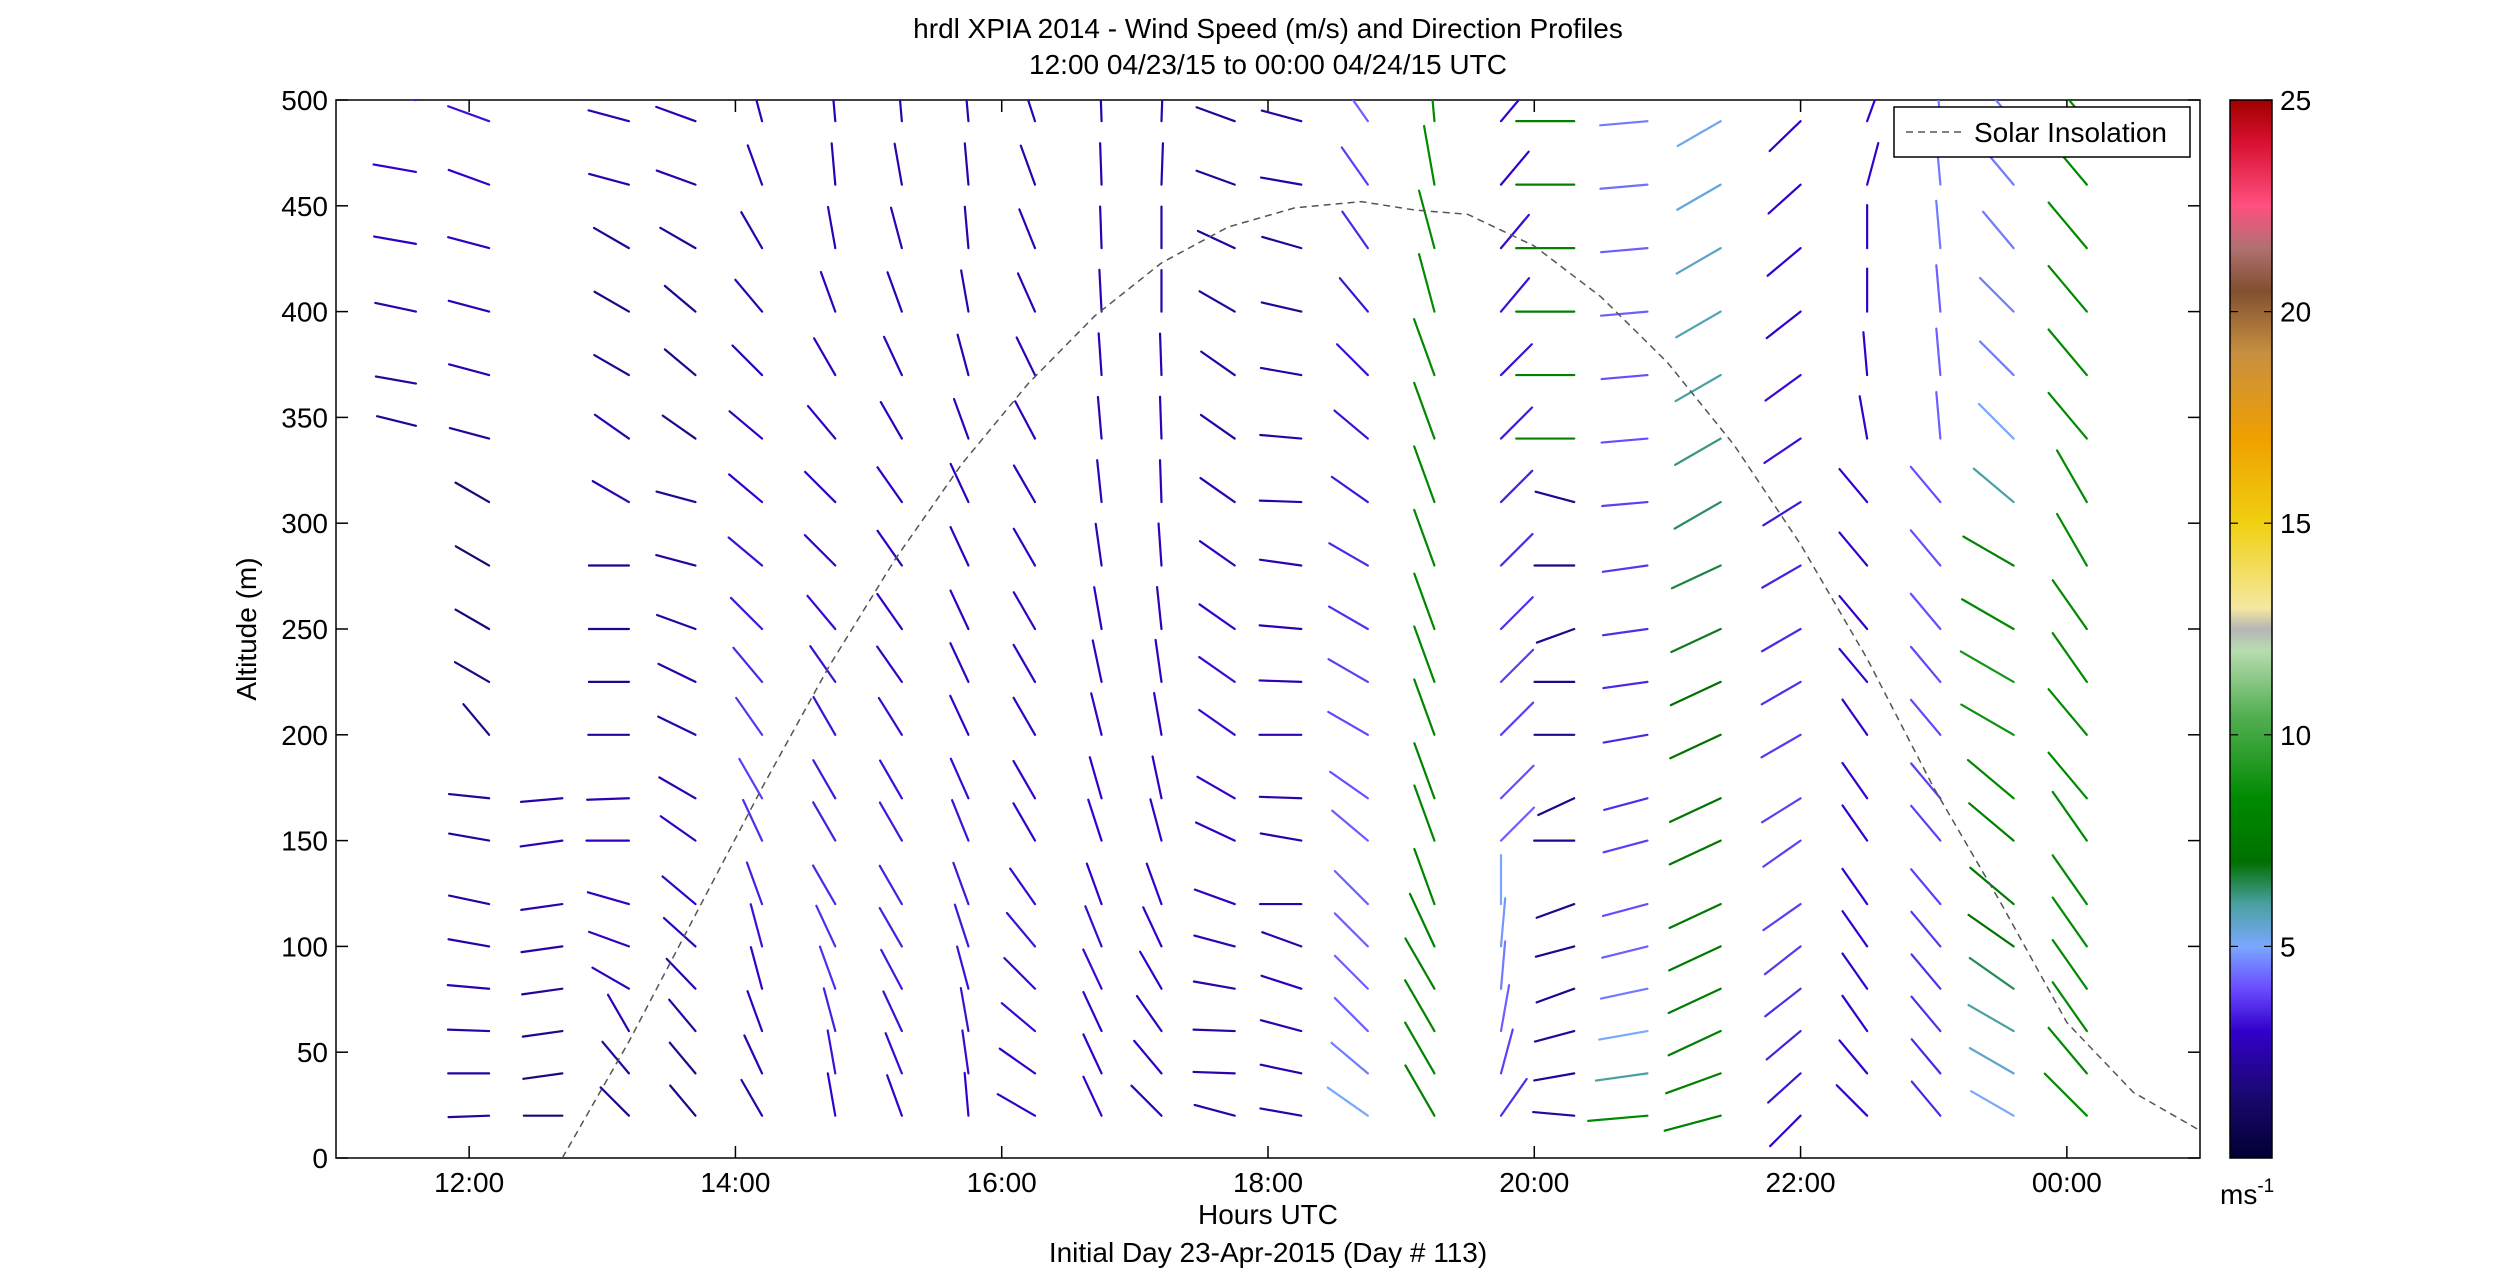 This screenshot has height=1282, width=2515. I want to click on x-tick-label: 20:00, so click(1534, 1182).